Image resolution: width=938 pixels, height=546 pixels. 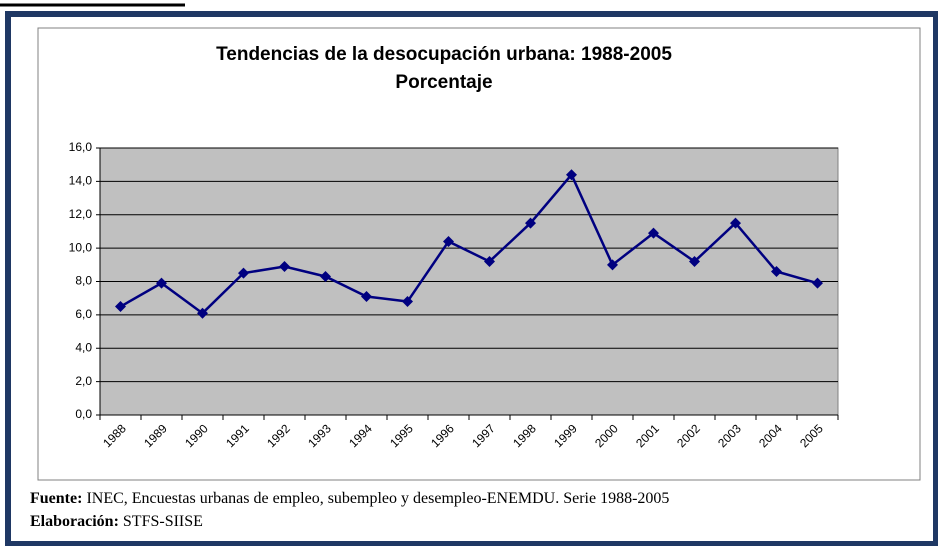 I want to click on y-tick-label: 6,0, so click(x=83, y=314).